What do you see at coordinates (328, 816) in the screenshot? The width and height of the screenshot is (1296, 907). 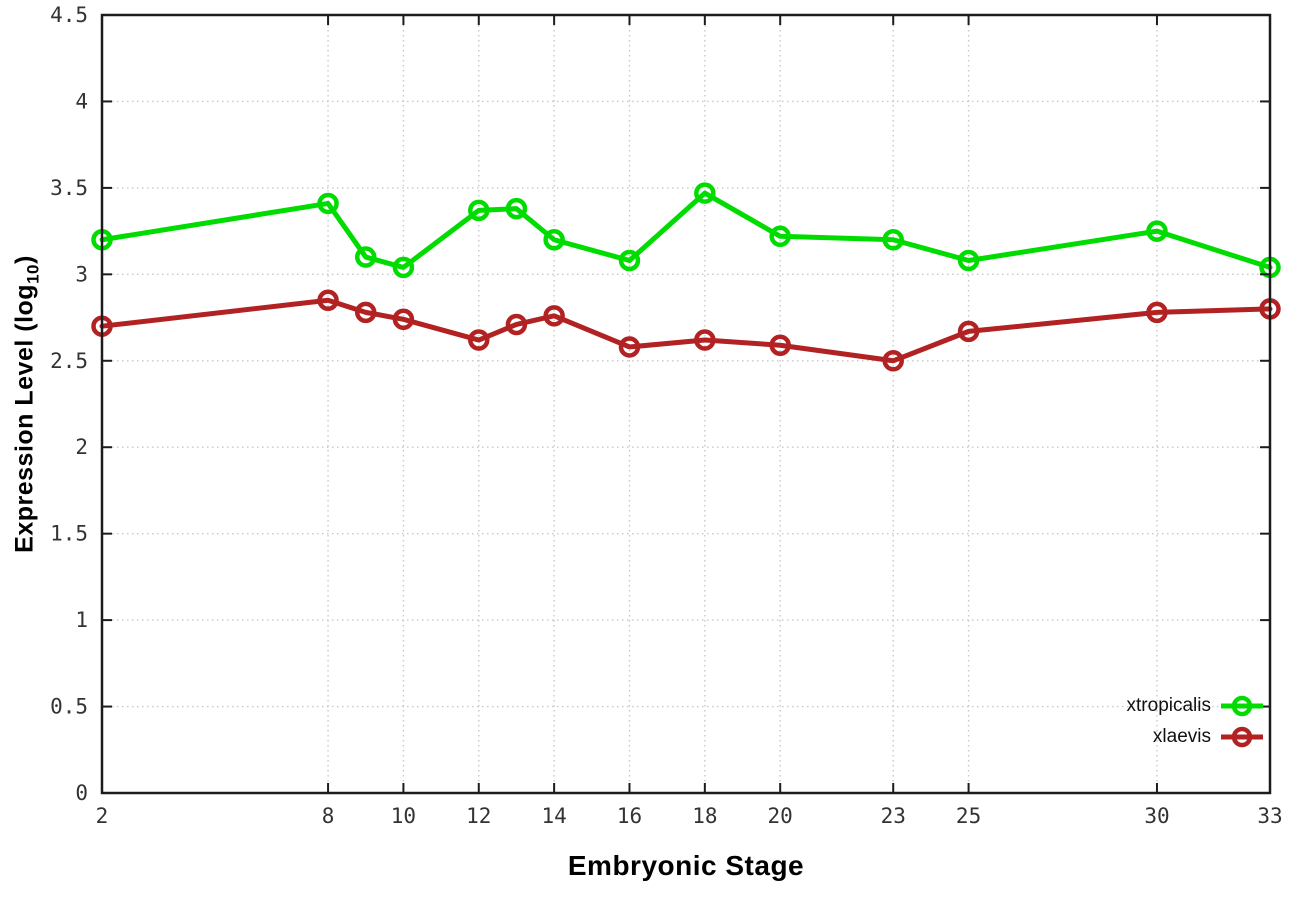 I see `x-tick-label: 8` at bounding box center [328, 816].